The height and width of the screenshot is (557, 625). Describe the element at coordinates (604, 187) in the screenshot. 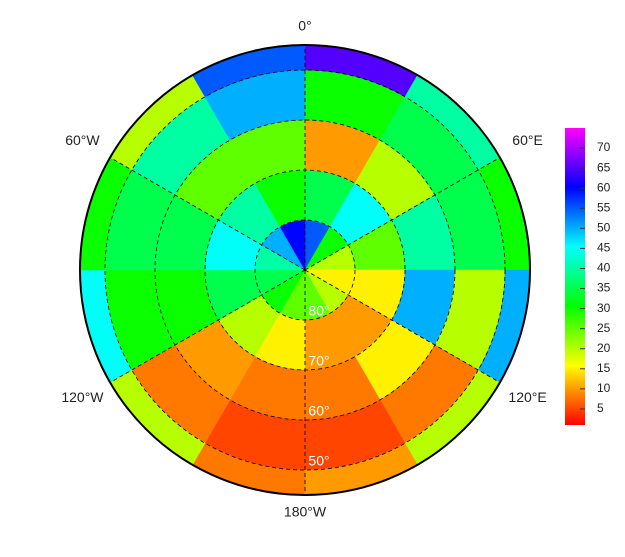

I see `colorbar-label: 60` at that location.